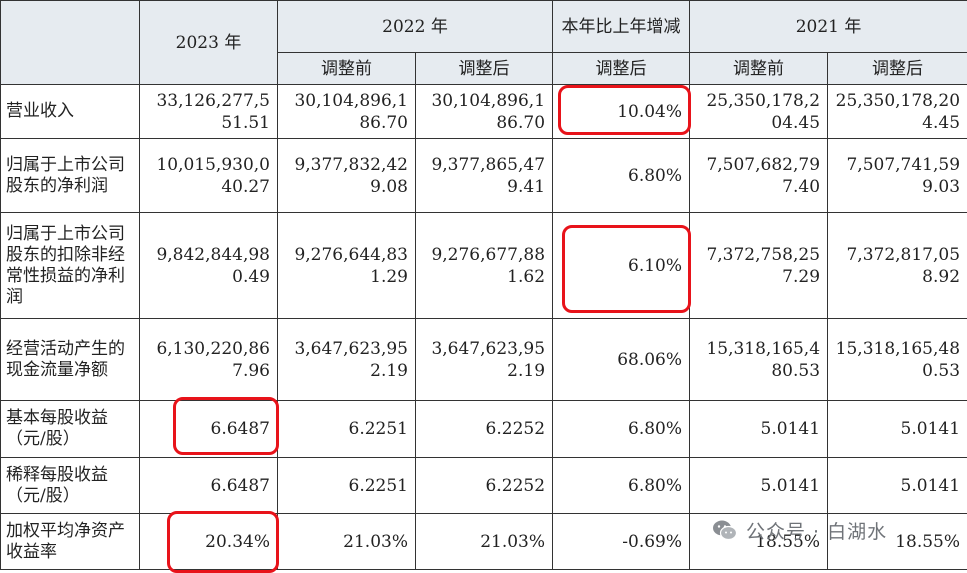 Image resolution: width=967 pixels, height=573 pixels. Describe the element at coordinates (484, 69) in the screenshot. I see `header-2022-after: 调整后` at that location.